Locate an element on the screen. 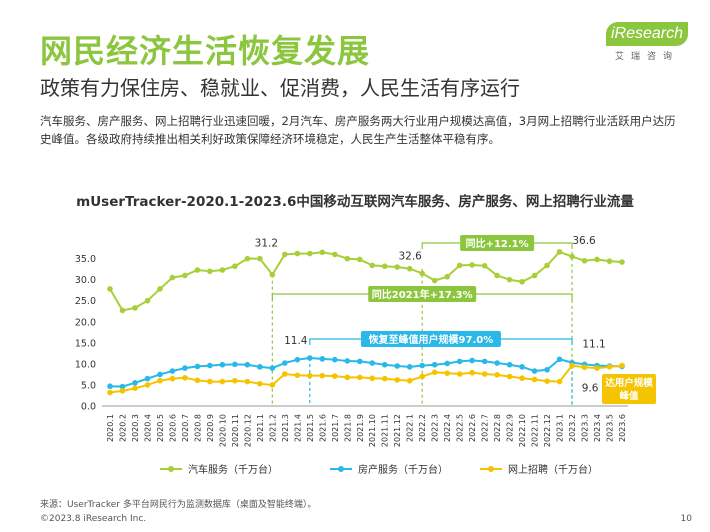  value-label-job-2023: 9.6 is located at coordinates (590, 389).